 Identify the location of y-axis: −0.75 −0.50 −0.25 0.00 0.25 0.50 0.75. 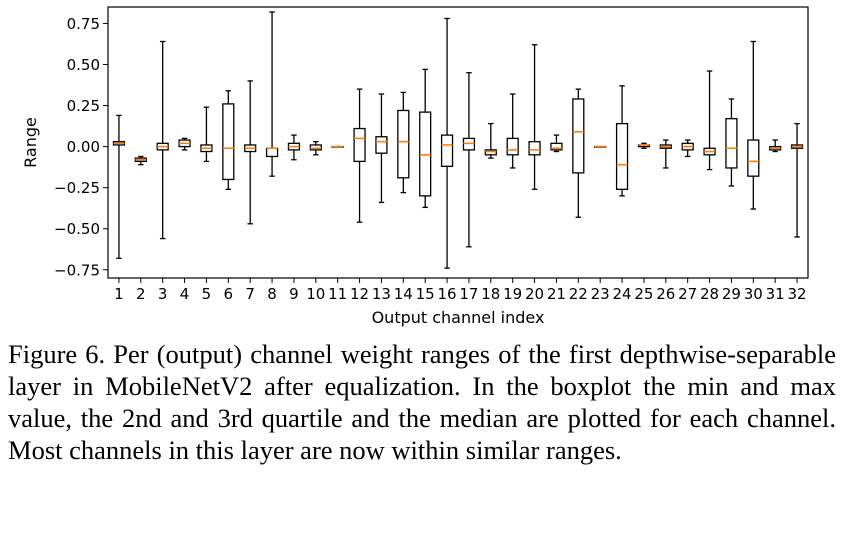
(81, 147).